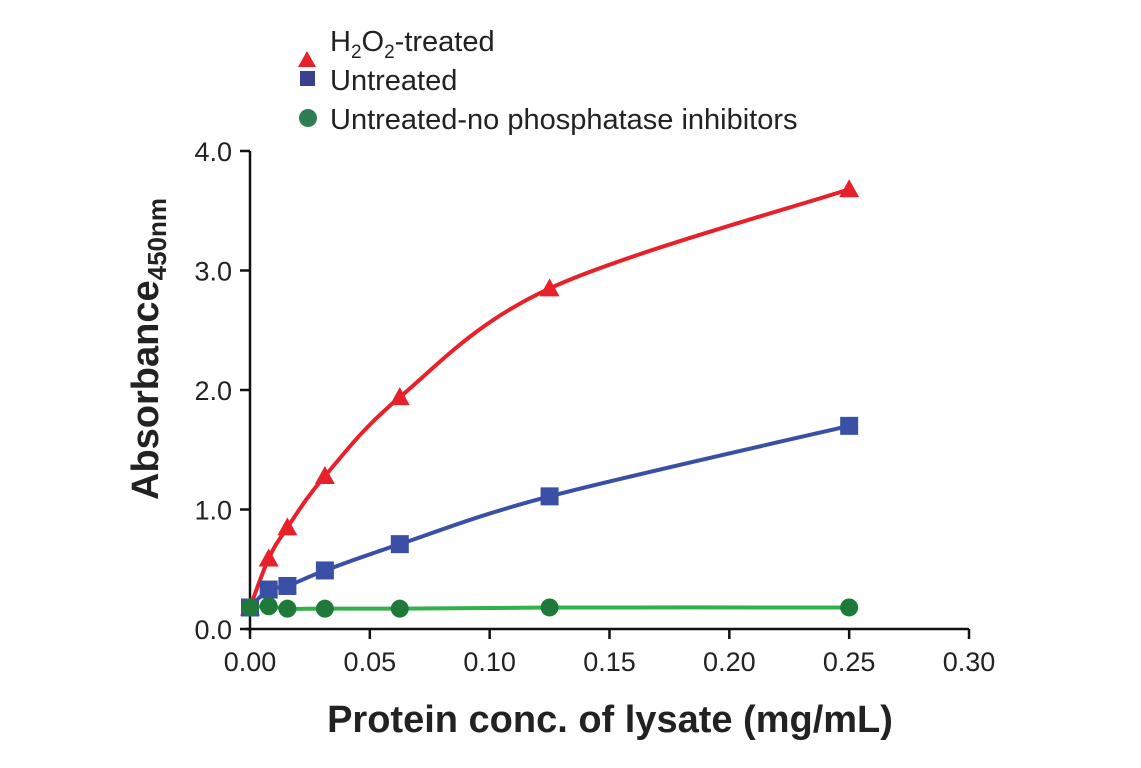  I want to click on x-tick-label: 0.30, so click(969, 662).